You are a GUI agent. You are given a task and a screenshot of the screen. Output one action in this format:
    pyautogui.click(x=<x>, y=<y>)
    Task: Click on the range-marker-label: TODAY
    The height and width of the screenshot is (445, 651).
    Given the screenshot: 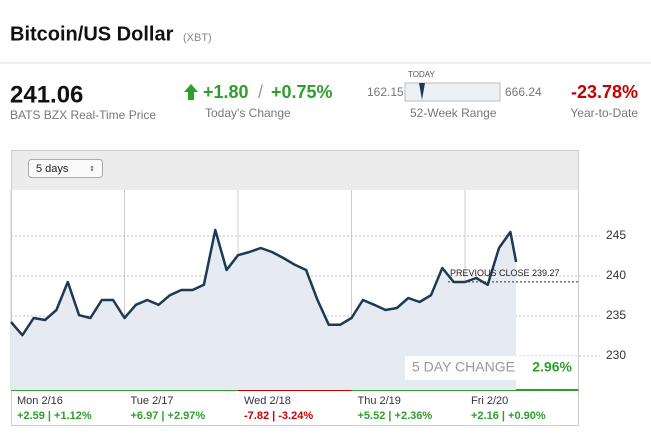 What is the action you would take?
    pyautogui.click(x=421, y=74)
    